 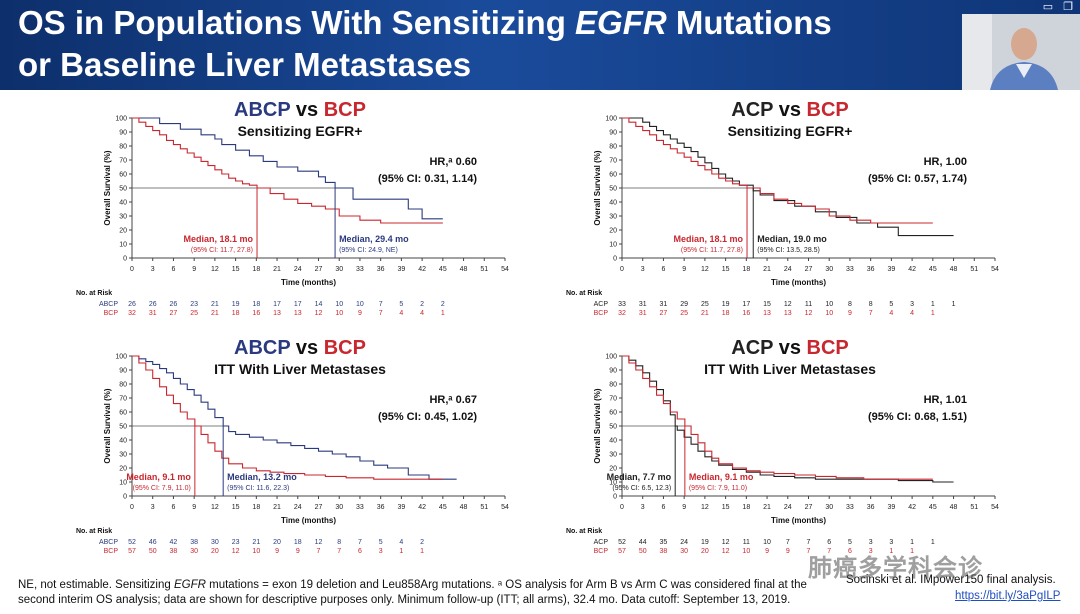 I want to click on x-tick-label: 36, so click(x=871, y=507).